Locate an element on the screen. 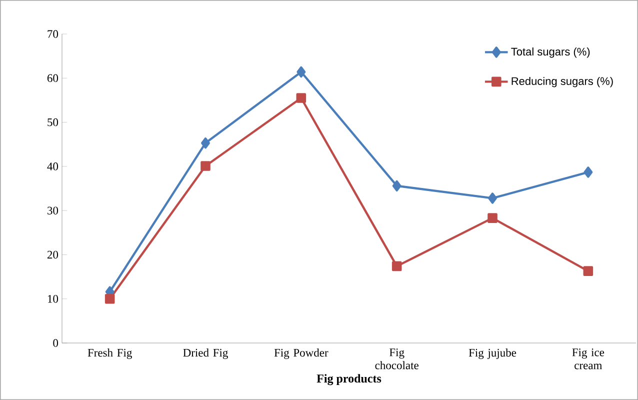  legend-label: Total sugars (%) is located at coordinates (550, 52).